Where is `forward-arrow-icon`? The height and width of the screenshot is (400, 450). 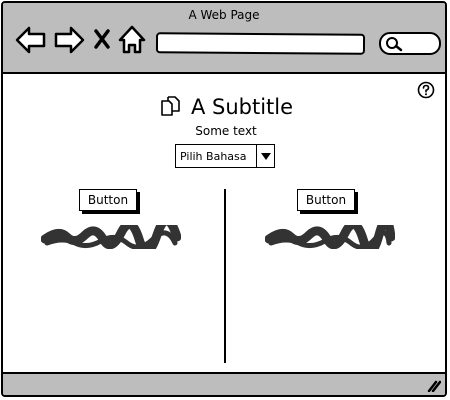 forward-arrow-icon is located at coordinates (69, 40).